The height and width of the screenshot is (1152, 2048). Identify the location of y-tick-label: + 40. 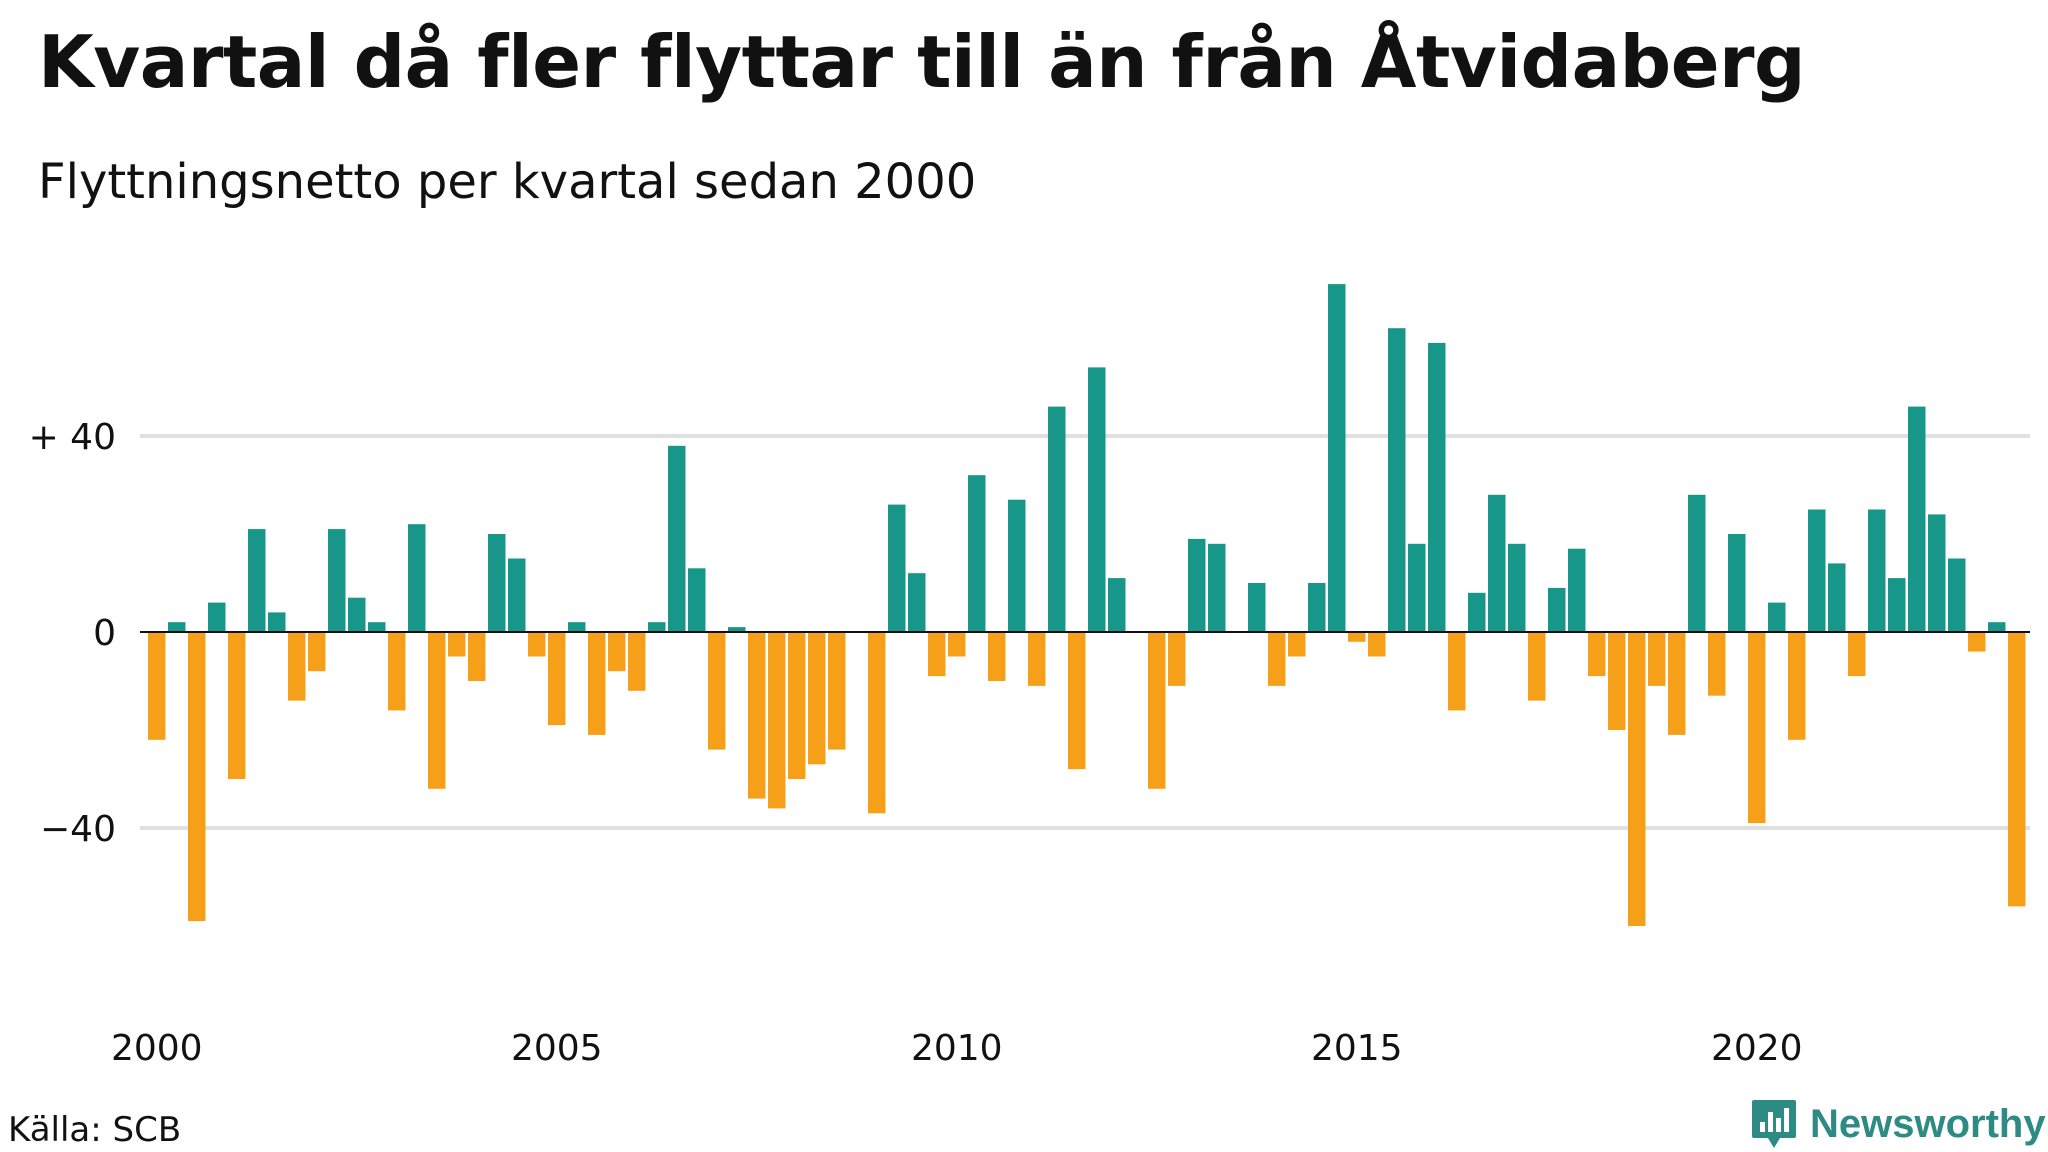
(72, 437).